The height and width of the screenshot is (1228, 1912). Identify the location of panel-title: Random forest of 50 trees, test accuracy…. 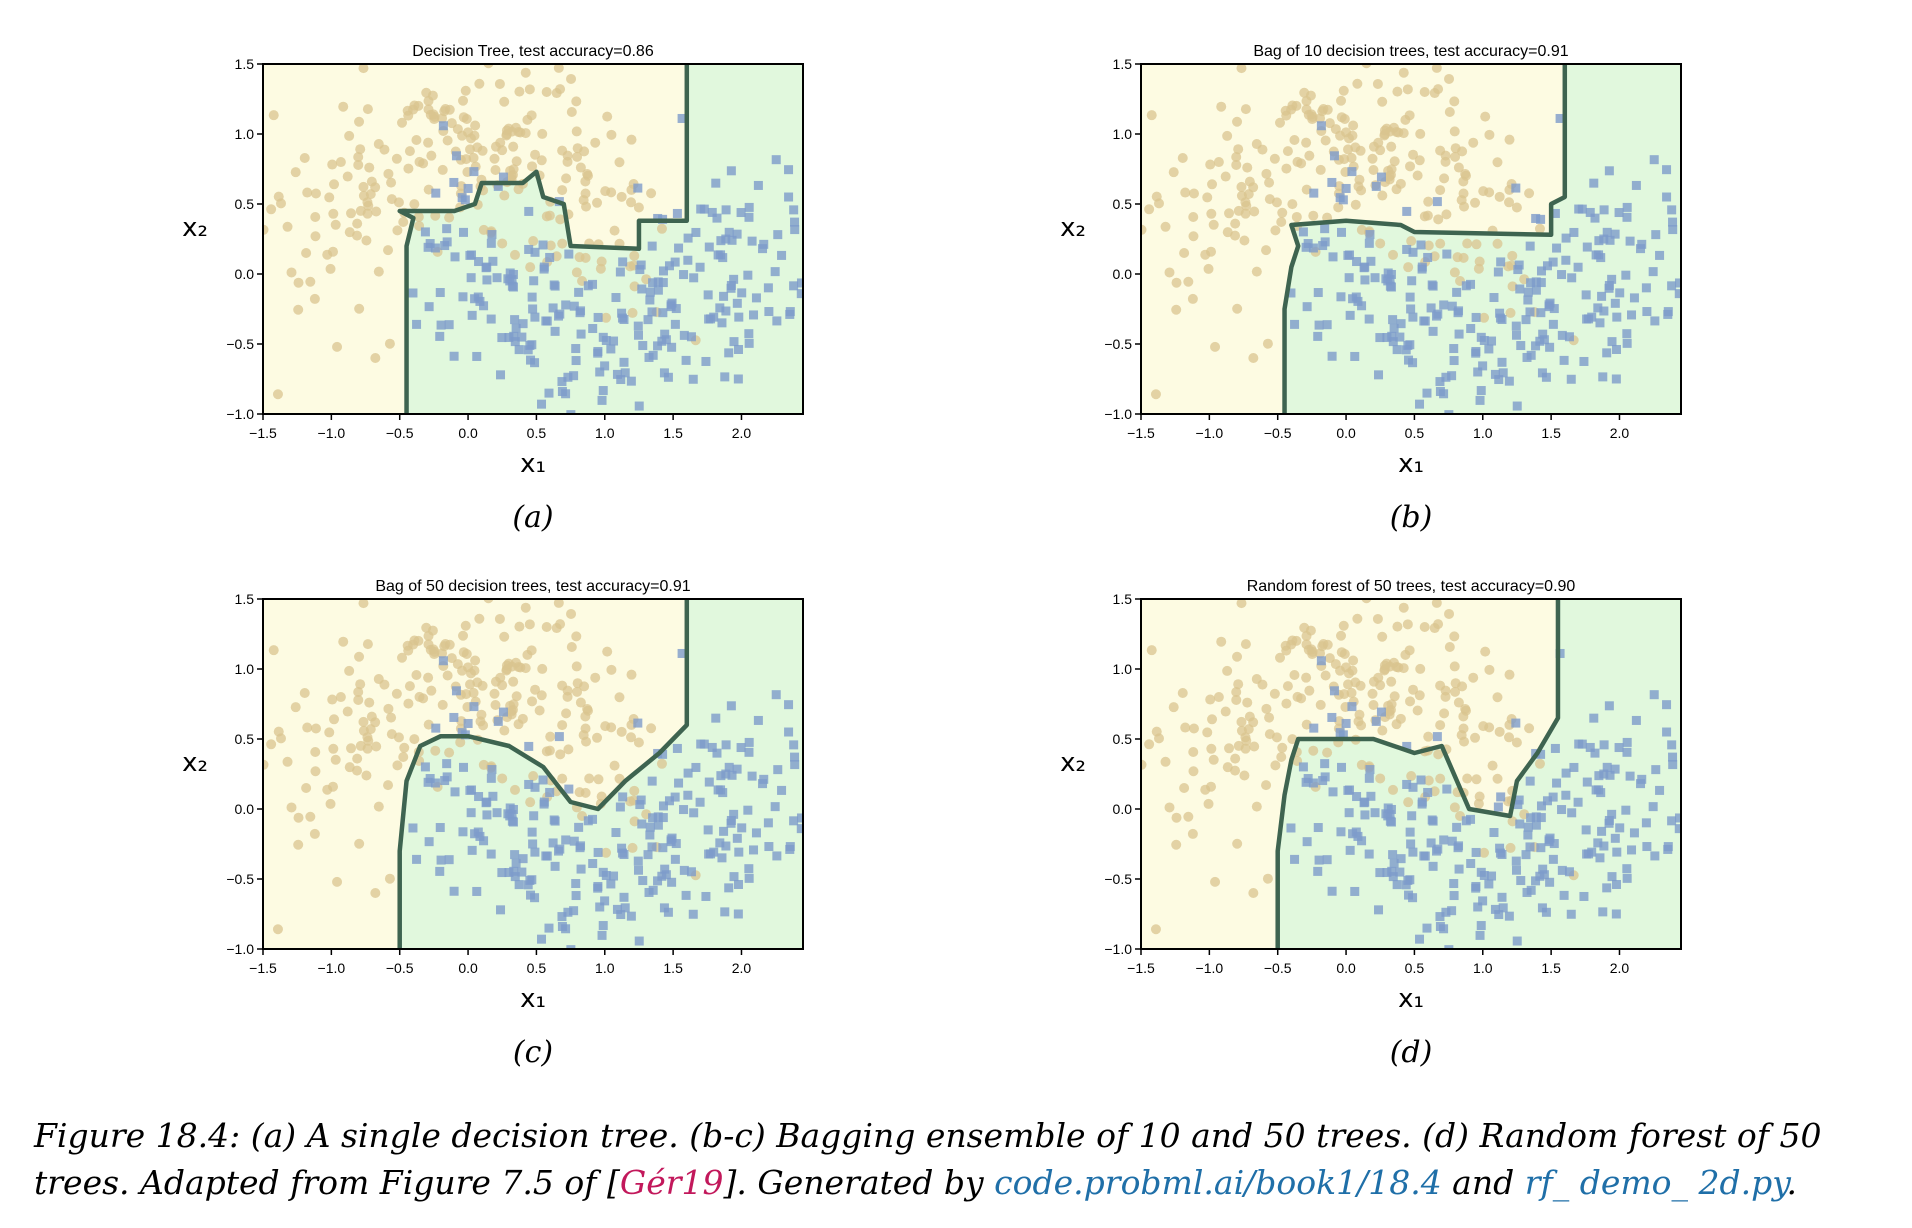
(1411, 586).